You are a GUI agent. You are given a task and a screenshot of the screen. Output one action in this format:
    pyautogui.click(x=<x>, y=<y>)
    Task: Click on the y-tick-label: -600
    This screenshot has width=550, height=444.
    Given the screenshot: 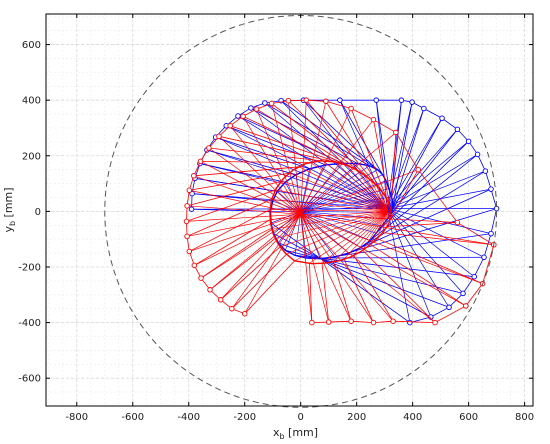 What is the action you would take?
    pyautogui.click(x=29, y=379)
    